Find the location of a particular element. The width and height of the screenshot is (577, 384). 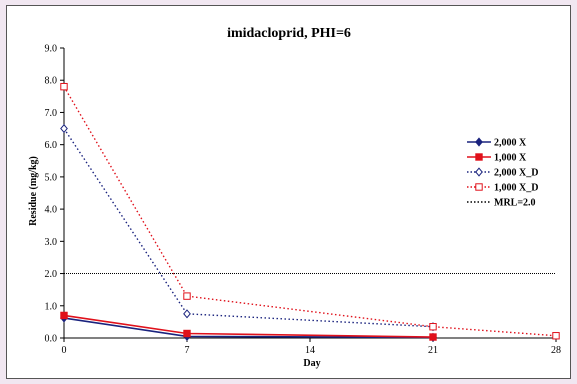

y-tick-label: 4.0 is located at coordinates (51, 210).